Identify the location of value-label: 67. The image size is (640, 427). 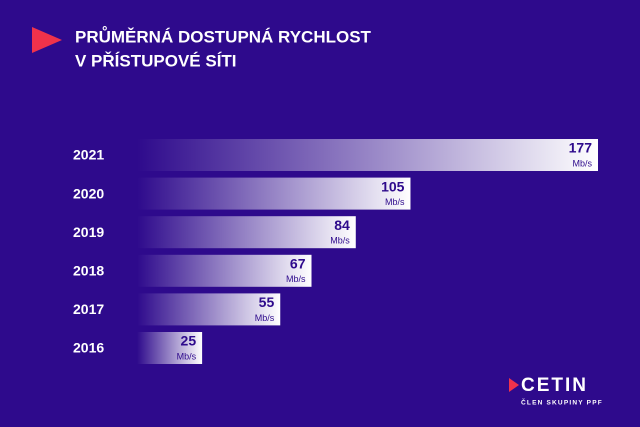
(298, 264).